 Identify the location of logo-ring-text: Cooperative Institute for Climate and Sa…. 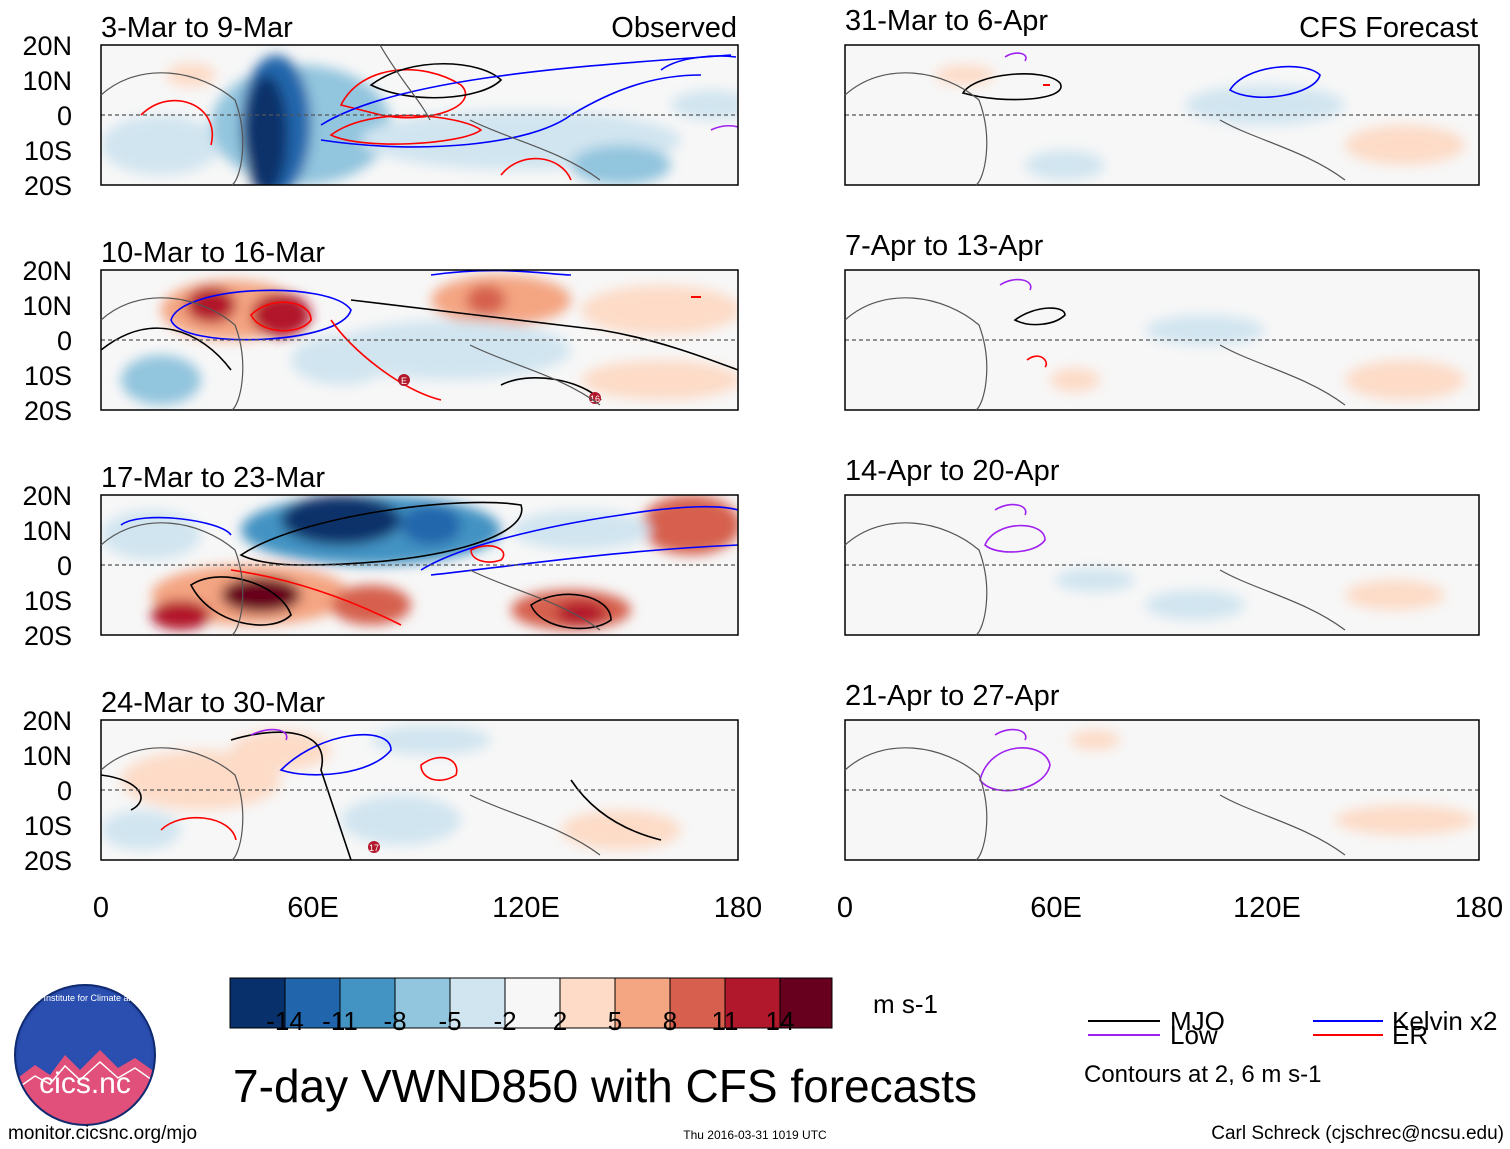
(89, 998).